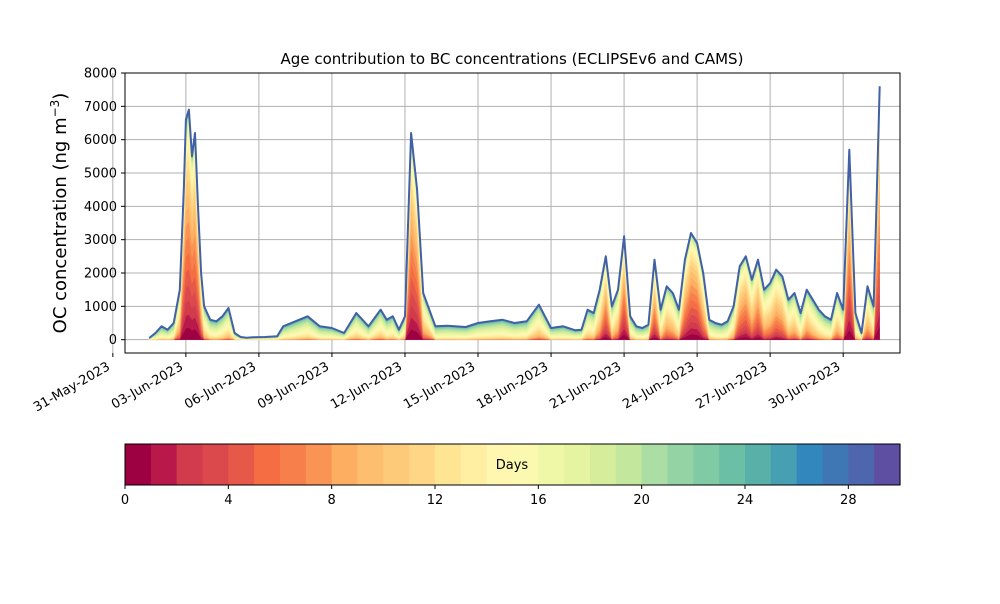 The height and width of the screenshot is (604, 1000). I want to click on x-tick-label: 30-Jun-2023, so click(804, 385).